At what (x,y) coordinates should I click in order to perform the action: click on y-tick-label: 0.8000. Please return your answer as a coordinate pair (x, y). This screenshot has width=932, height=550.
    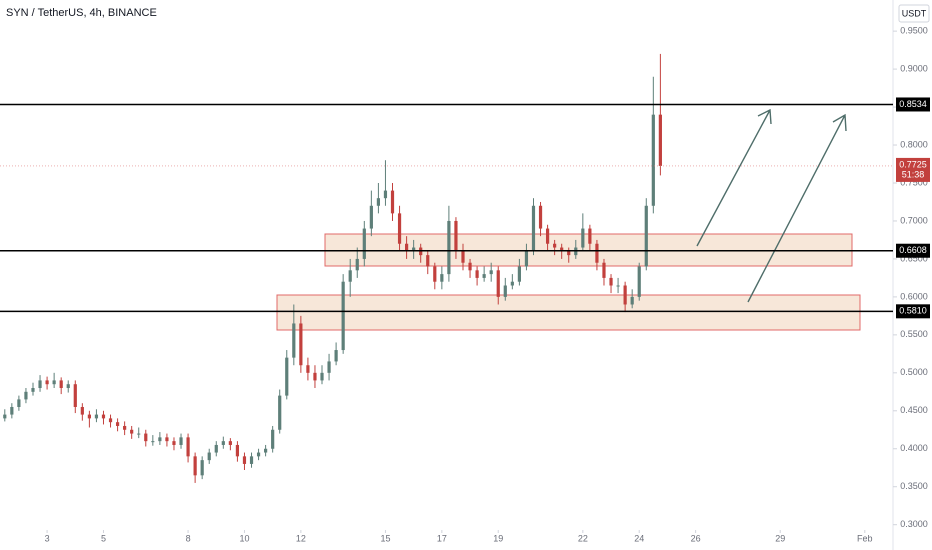
    Looking at the image, I should click on (914, 144).